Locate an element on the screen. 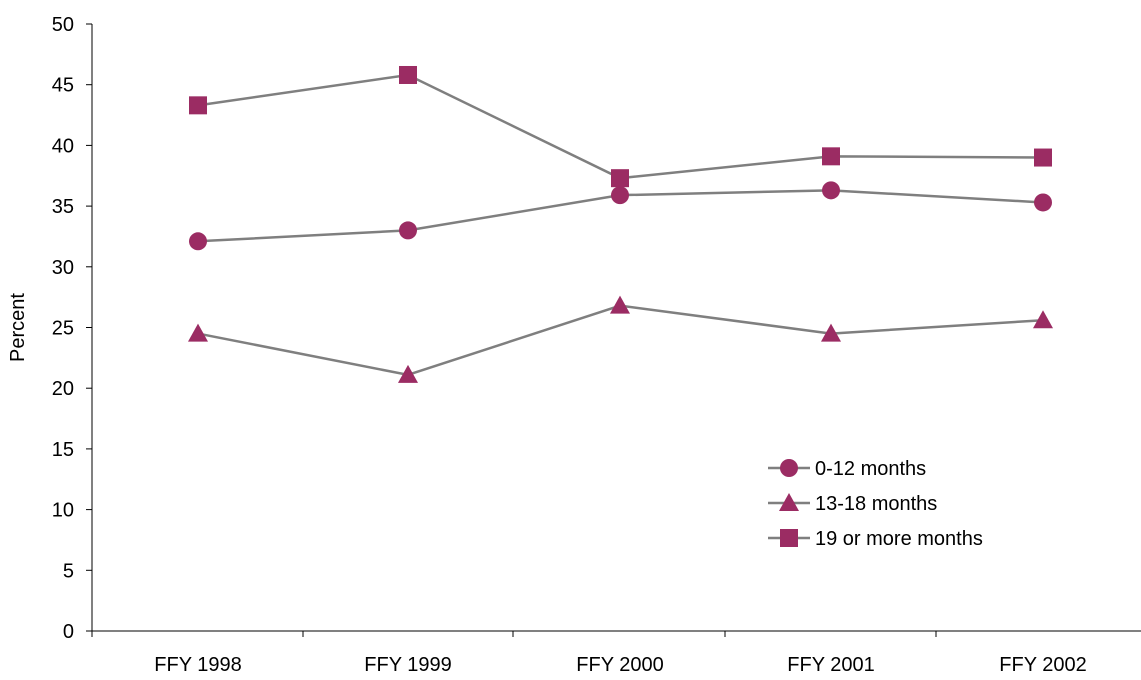 The image size is (1141, 680). y-tick-label: 40 is located at coordinates (63, 146).